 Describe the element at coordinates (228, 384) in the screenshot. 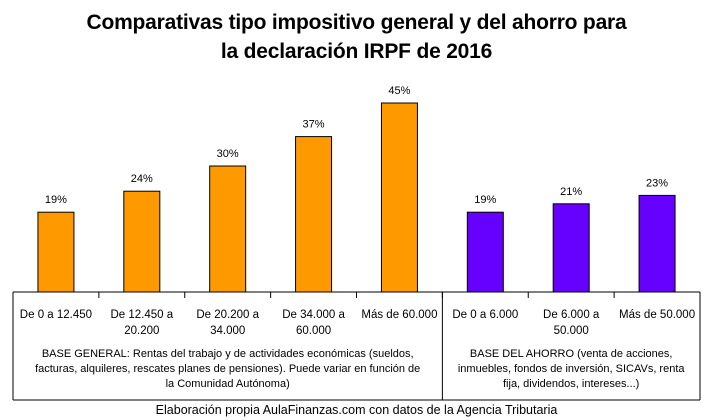

I see `group-note-1: la Comunidad Autónoma)` at that location.